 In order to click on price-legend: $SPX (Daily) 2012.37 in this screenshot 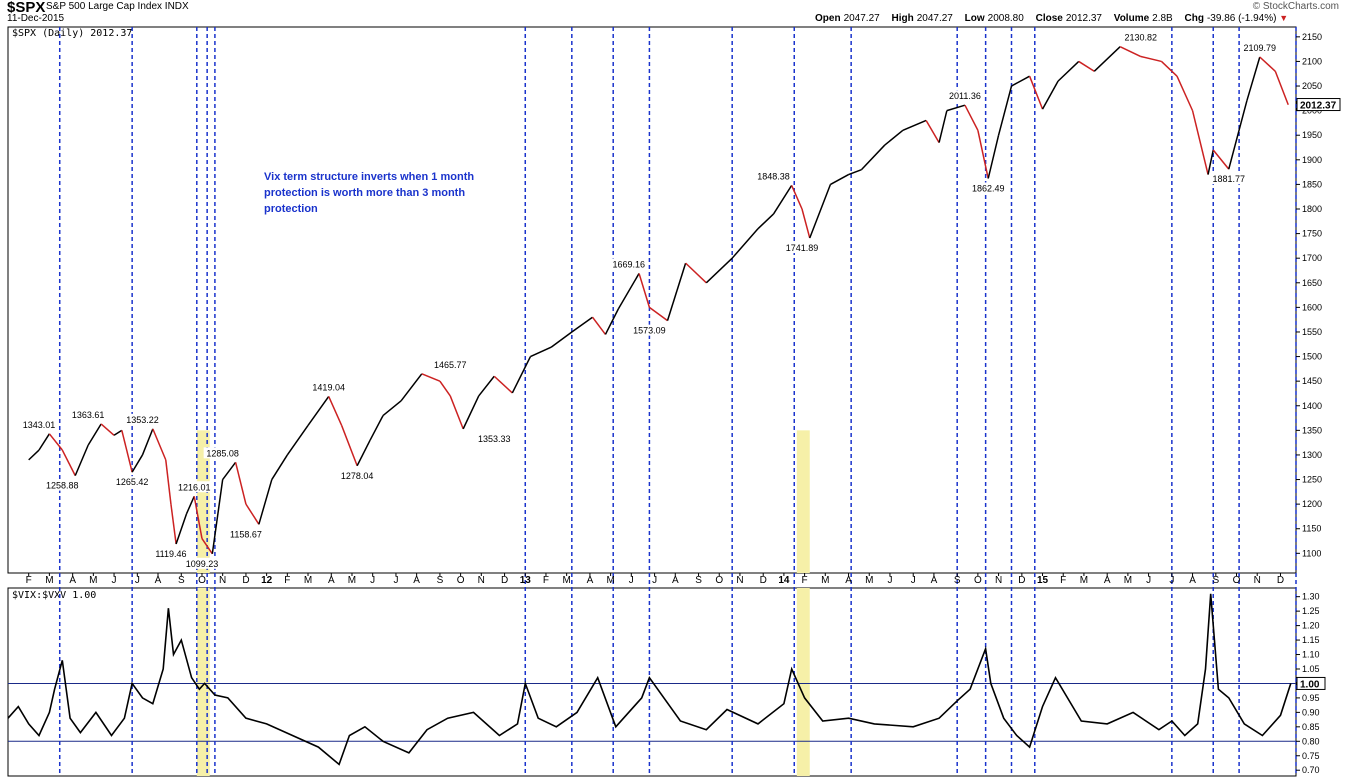, I will do `click(72, 33)`.